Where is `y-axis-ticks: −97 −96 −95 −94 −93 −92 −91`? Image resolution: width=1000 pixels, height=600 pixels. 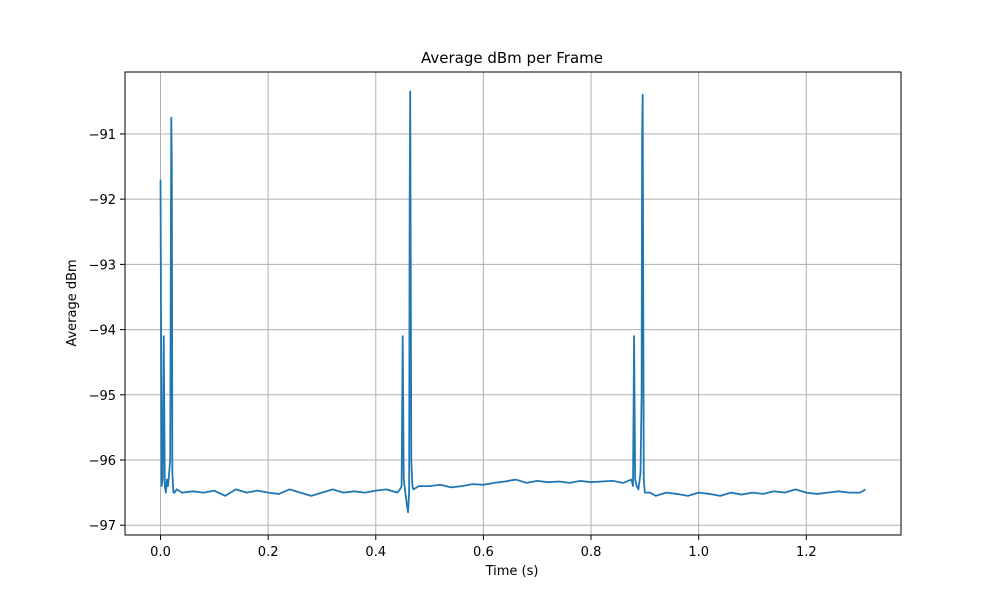
y-axis-ticks: −97 −96 −95 −94 −93 −92 −91 is located at coordinates (107, 331).